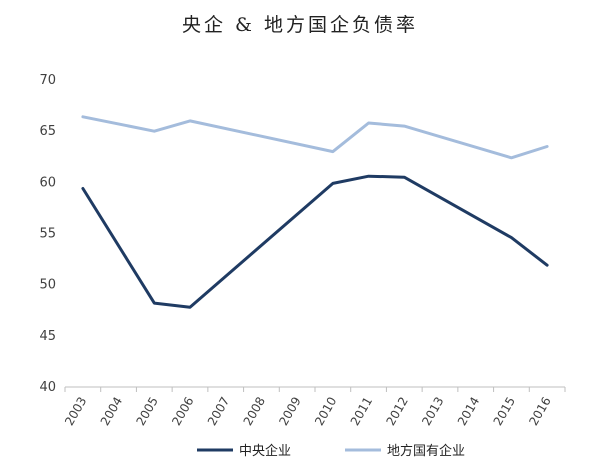 Image resolution: width=600 pixels, height=473 pixels. Describe the element at coordinates (47, 285) in the screenshot. I see `y-tick-label: 50` at that location.